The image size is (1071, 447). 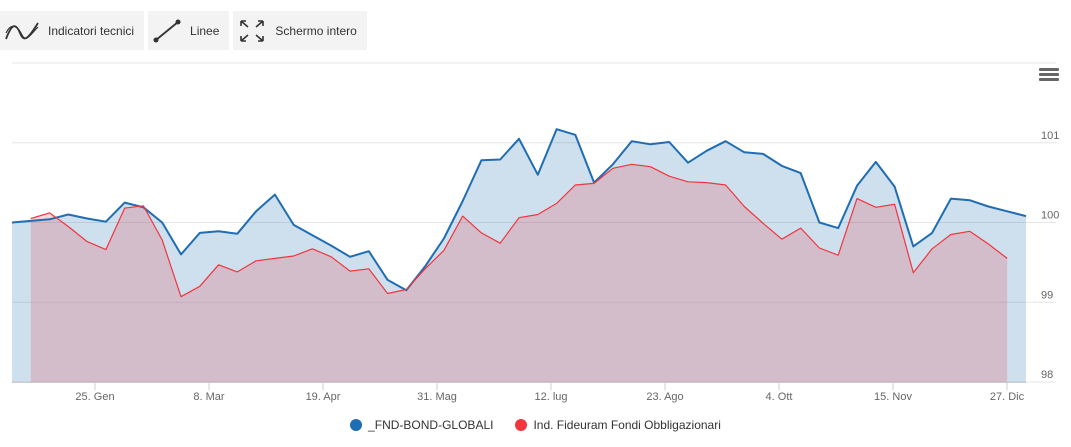 What do you see at coordinates (431, 425) in the screenshot?
I see `legend-label: _FND-BOND-GLOBALI` at bounding box center [431, 425].